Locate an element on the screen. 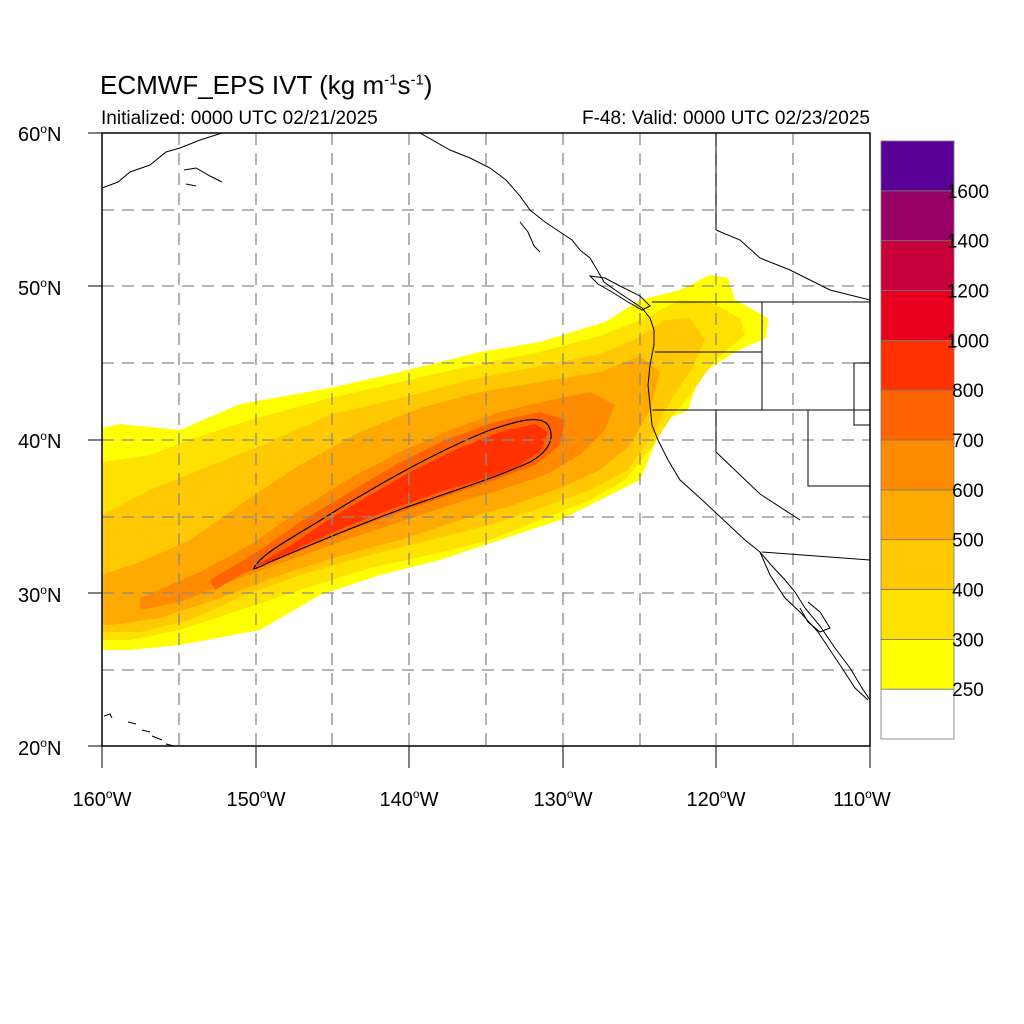  baja-peninsula is located at coordinates (814, 626).